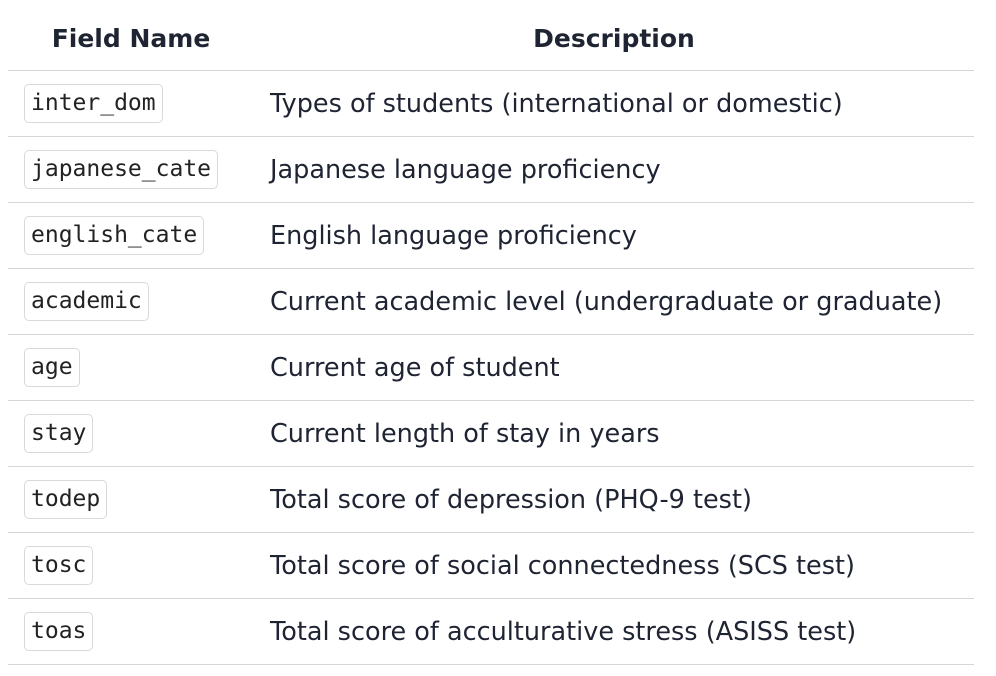 The image size is (996, 676). Describe the element at coordinates (131, 631) in the screenshot. I see `field-cell: toas` at that location.